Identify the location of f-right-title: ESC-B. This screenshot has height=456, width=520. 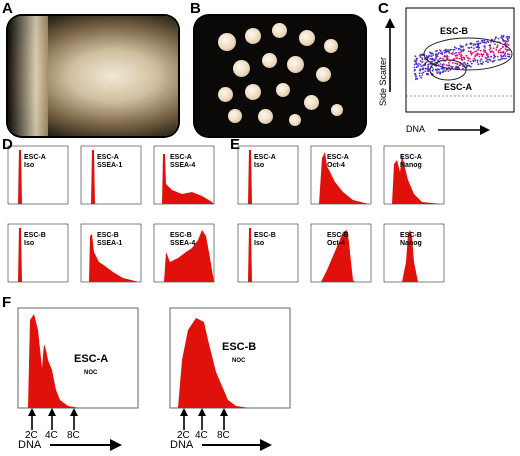
(239, 347).